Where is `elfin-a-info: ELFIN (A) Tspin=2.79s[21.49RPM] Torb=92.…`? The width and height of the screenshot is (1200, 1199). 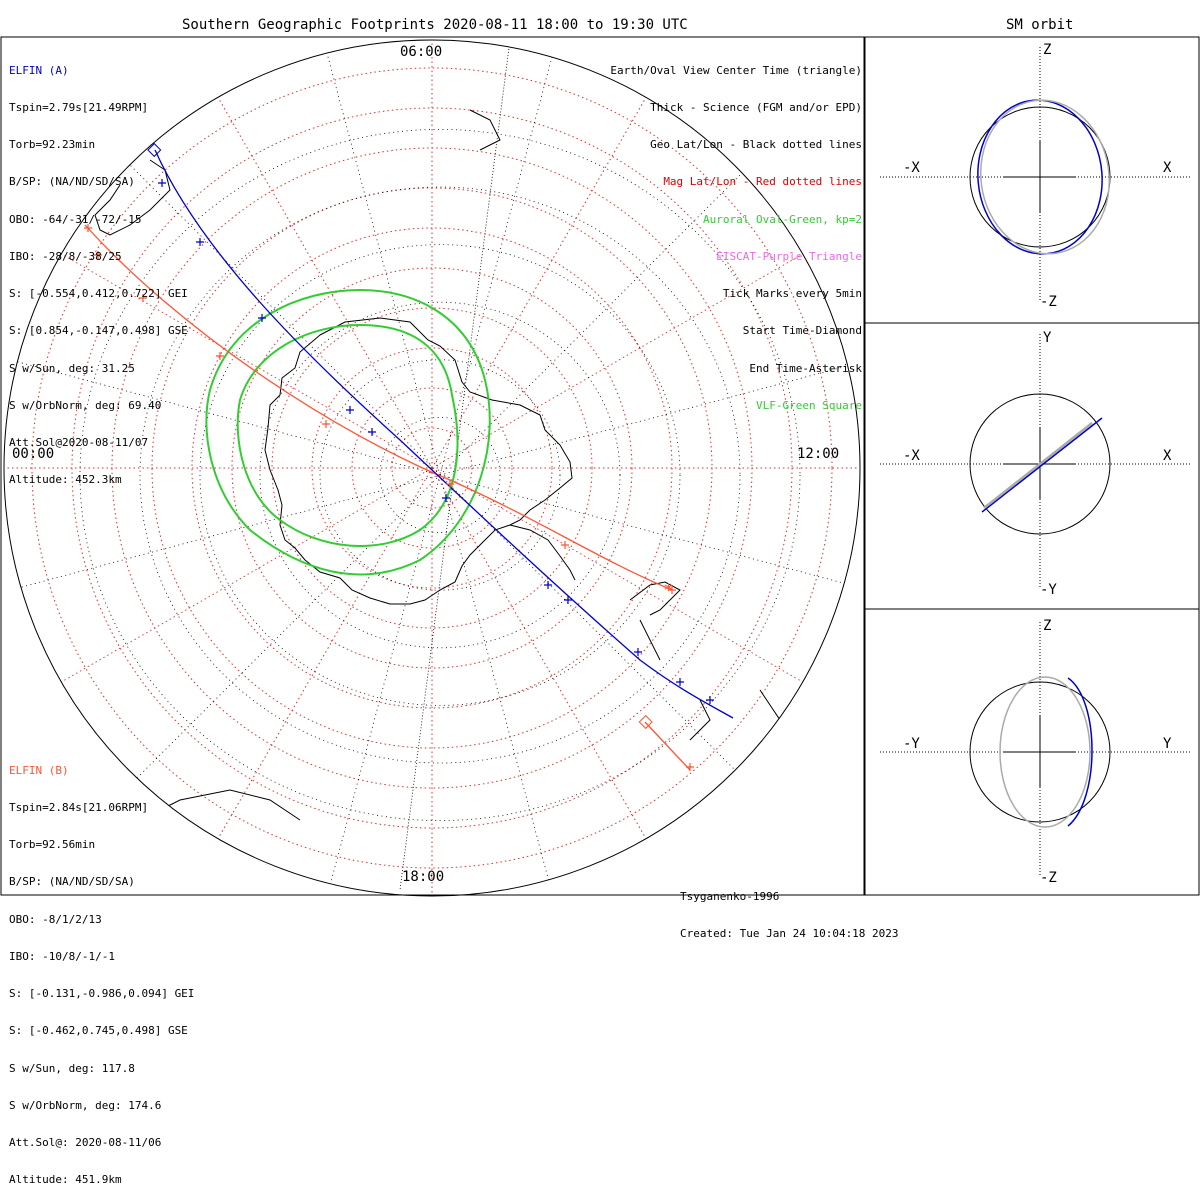
elfin-a-info: ELFIN (A) Tspin=2.79s[21.49RPM] Torb=92.… is located at coordinates (98, 269).